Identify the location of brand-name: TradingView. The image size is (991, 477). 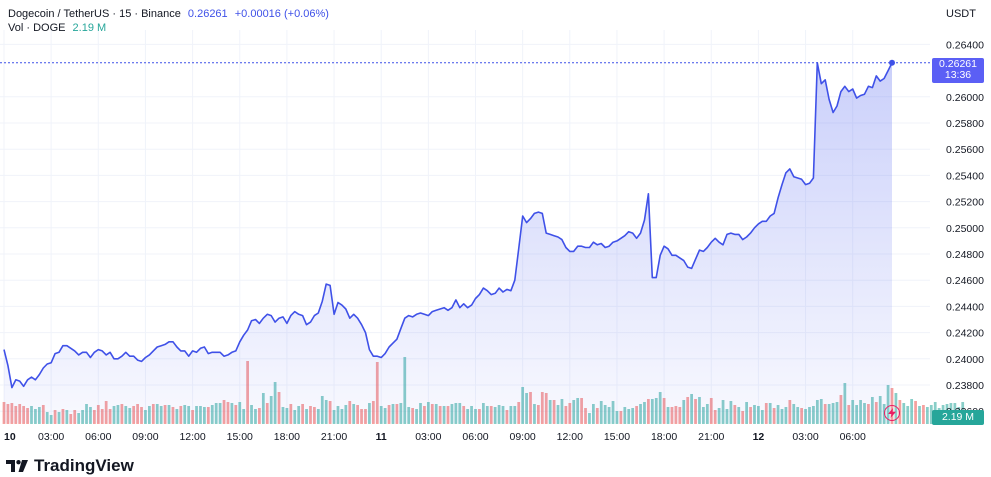
(84, 465).